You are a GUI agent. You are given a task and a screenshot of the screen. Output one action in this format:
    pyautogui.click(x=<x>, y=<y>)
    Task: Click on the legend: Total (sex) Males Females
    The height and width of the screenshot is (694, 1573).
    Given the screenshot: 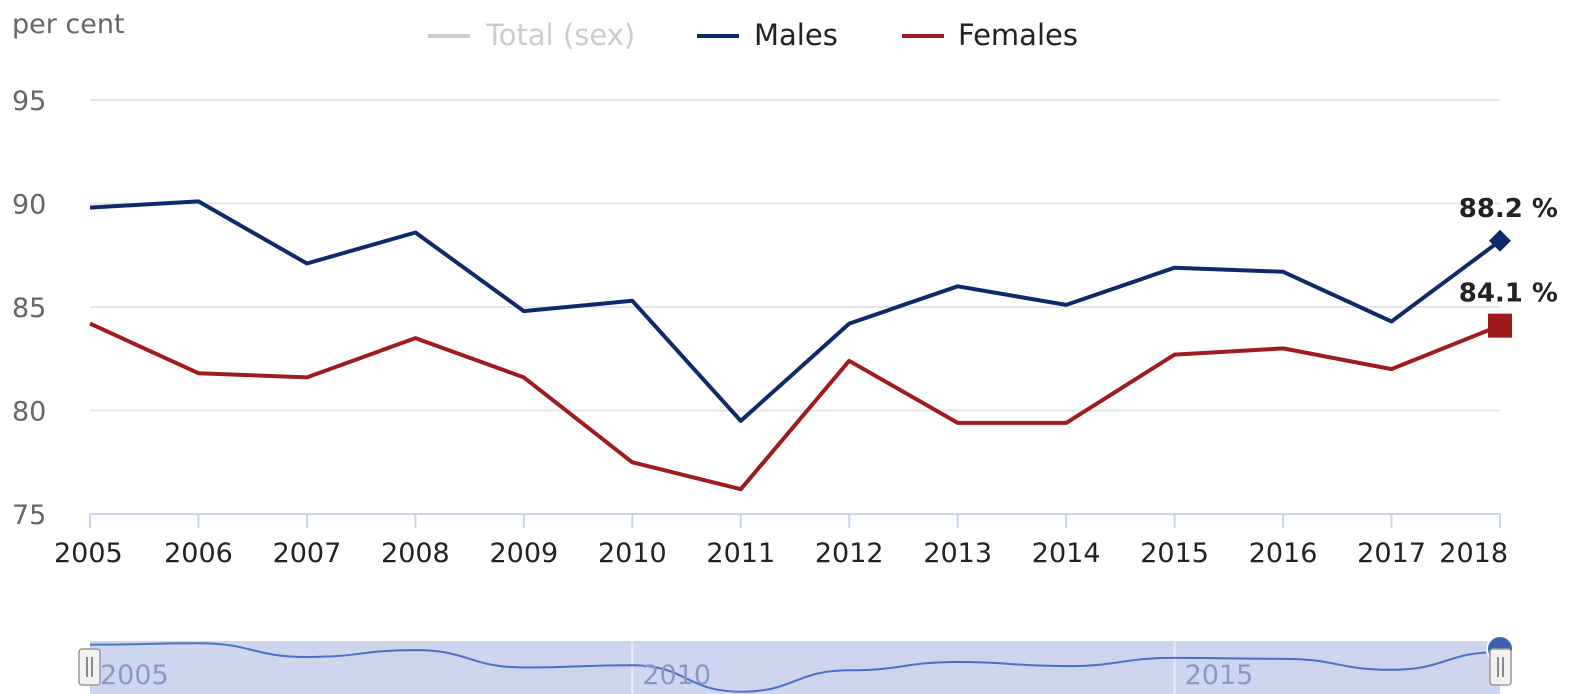 What is the action you would take?
    pyautogui.click(x=753, y=35)
    